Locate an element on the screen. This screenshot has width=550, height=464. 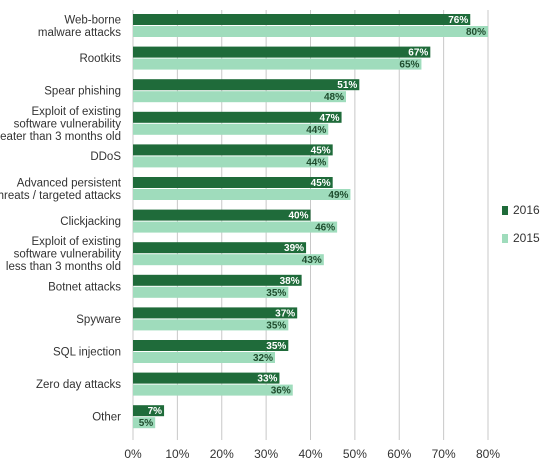
data-label-2016: 47% is located at coordinates (330, 118).